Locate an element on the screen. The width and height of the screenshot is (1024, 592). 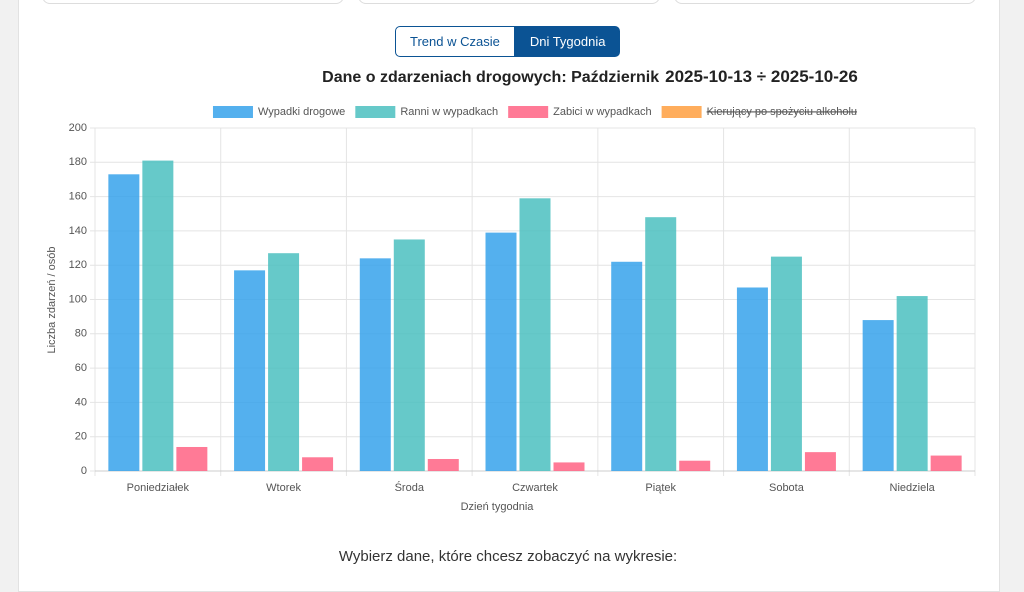
x-tick-label: Piątek is located at coordinates (660, 488).